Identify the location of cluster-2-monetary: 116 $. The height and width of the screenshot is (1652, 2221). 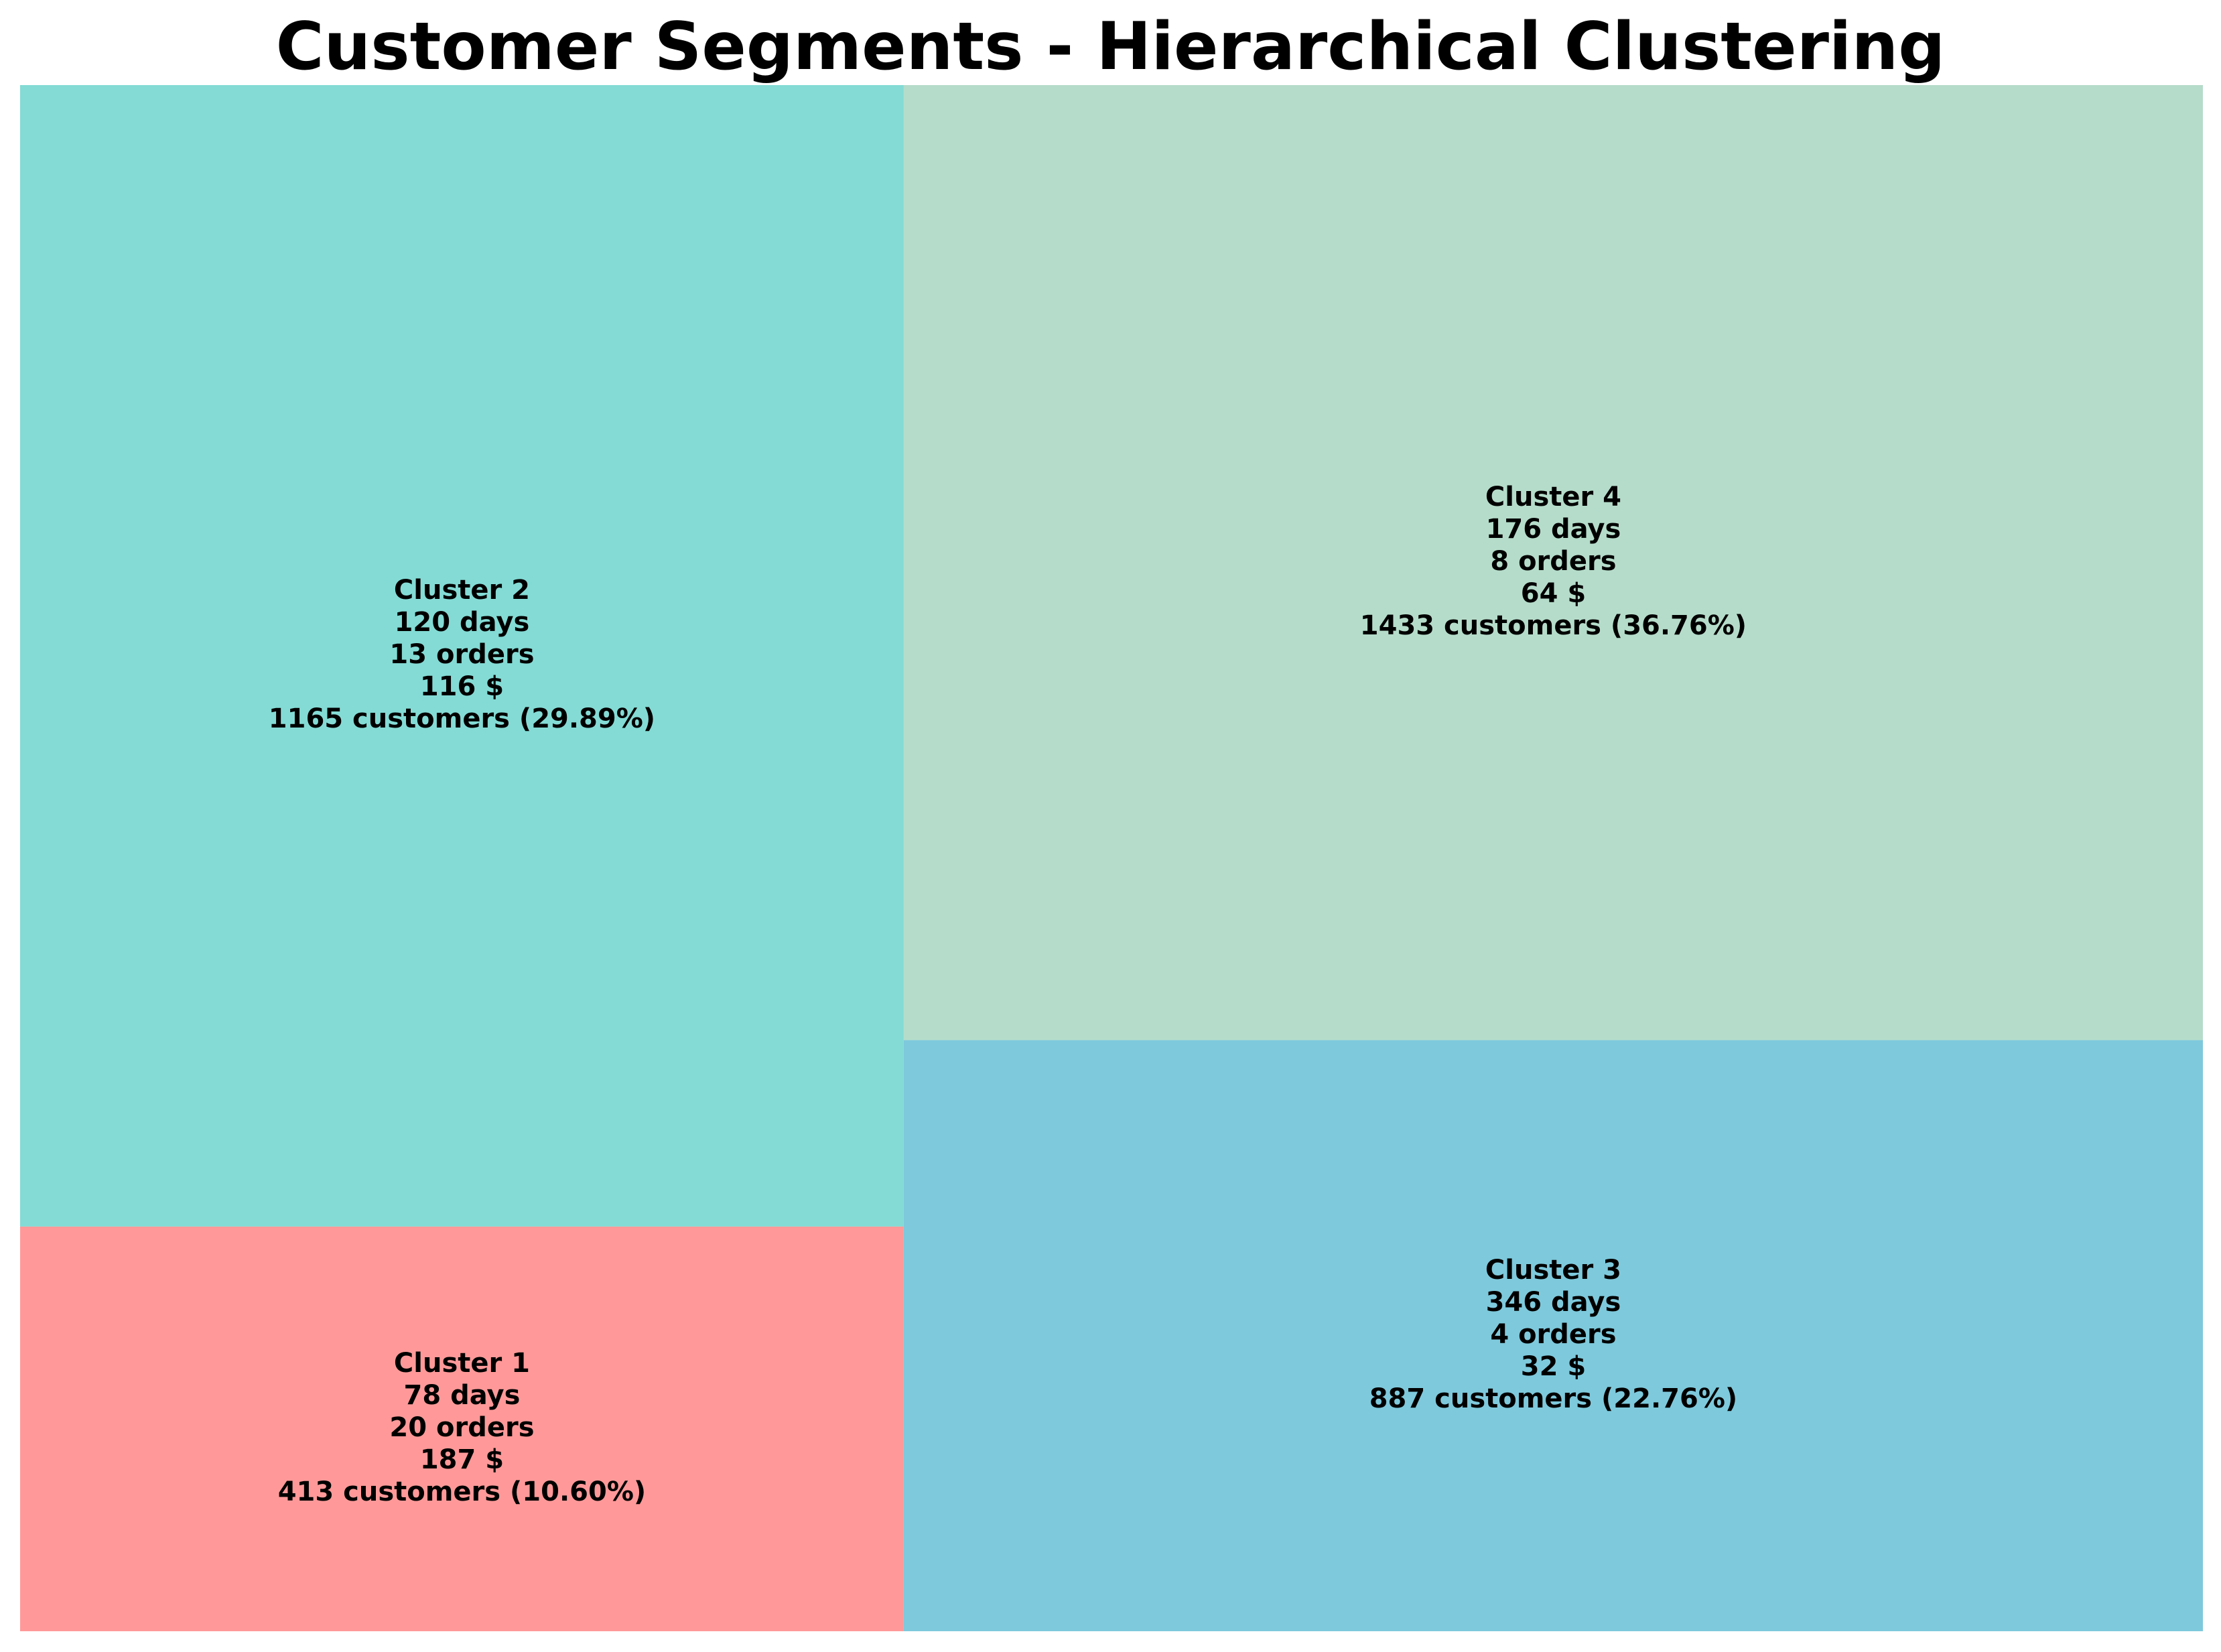
(462, 686).